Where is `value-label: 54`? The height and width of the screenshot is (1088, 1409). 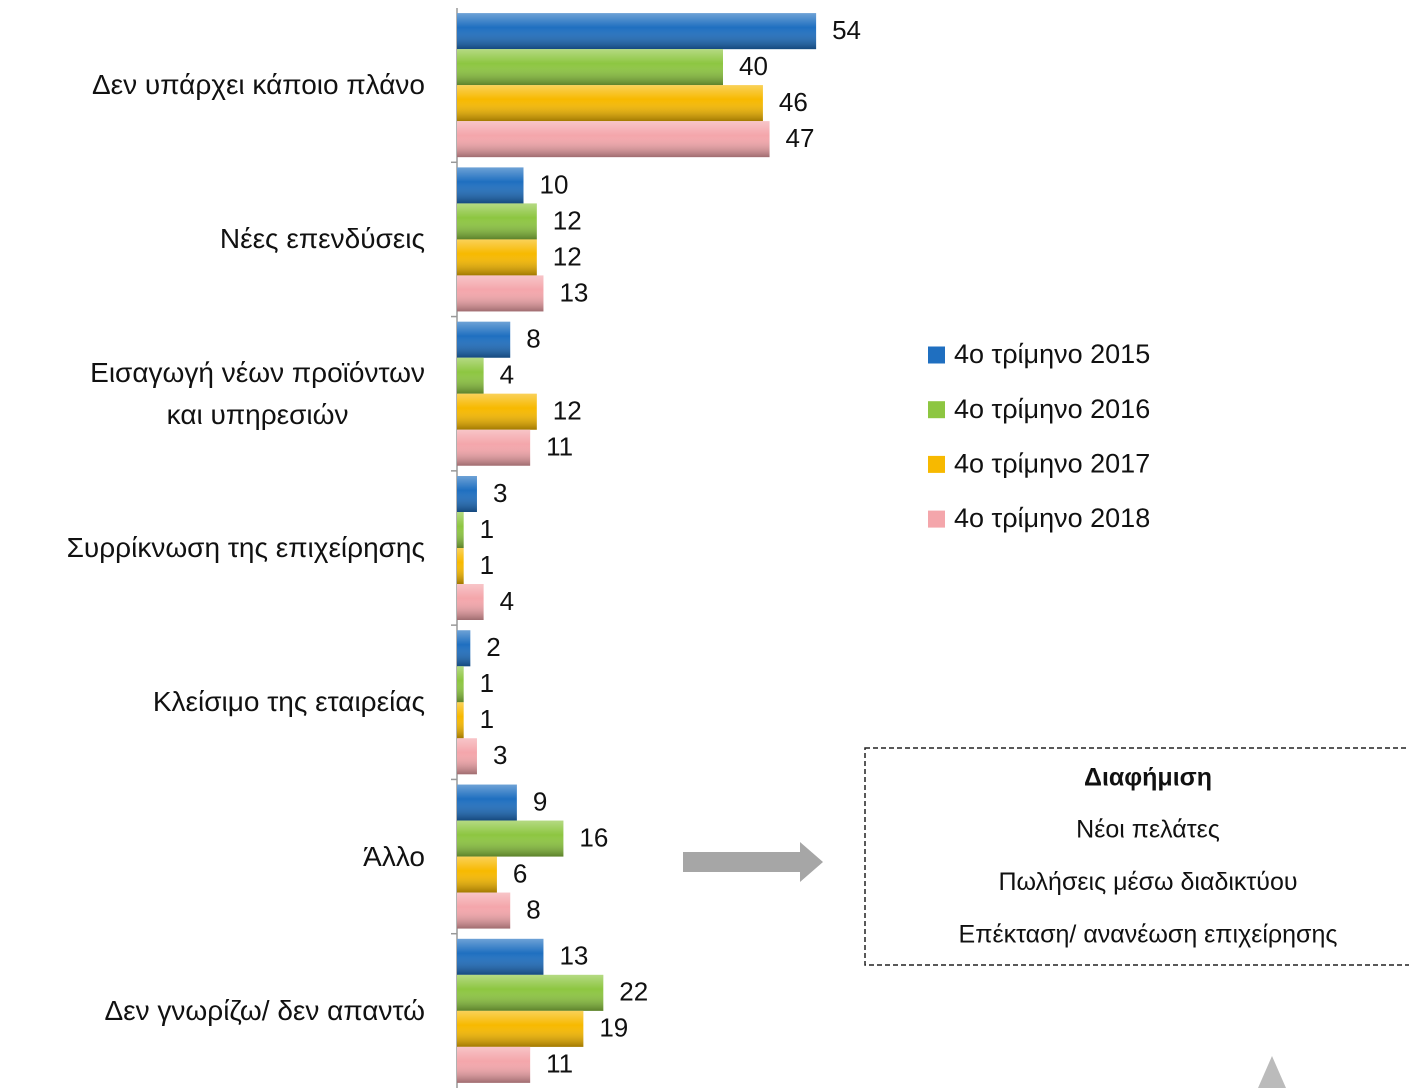
value-label: 54 is located at coordinates (846, 30).